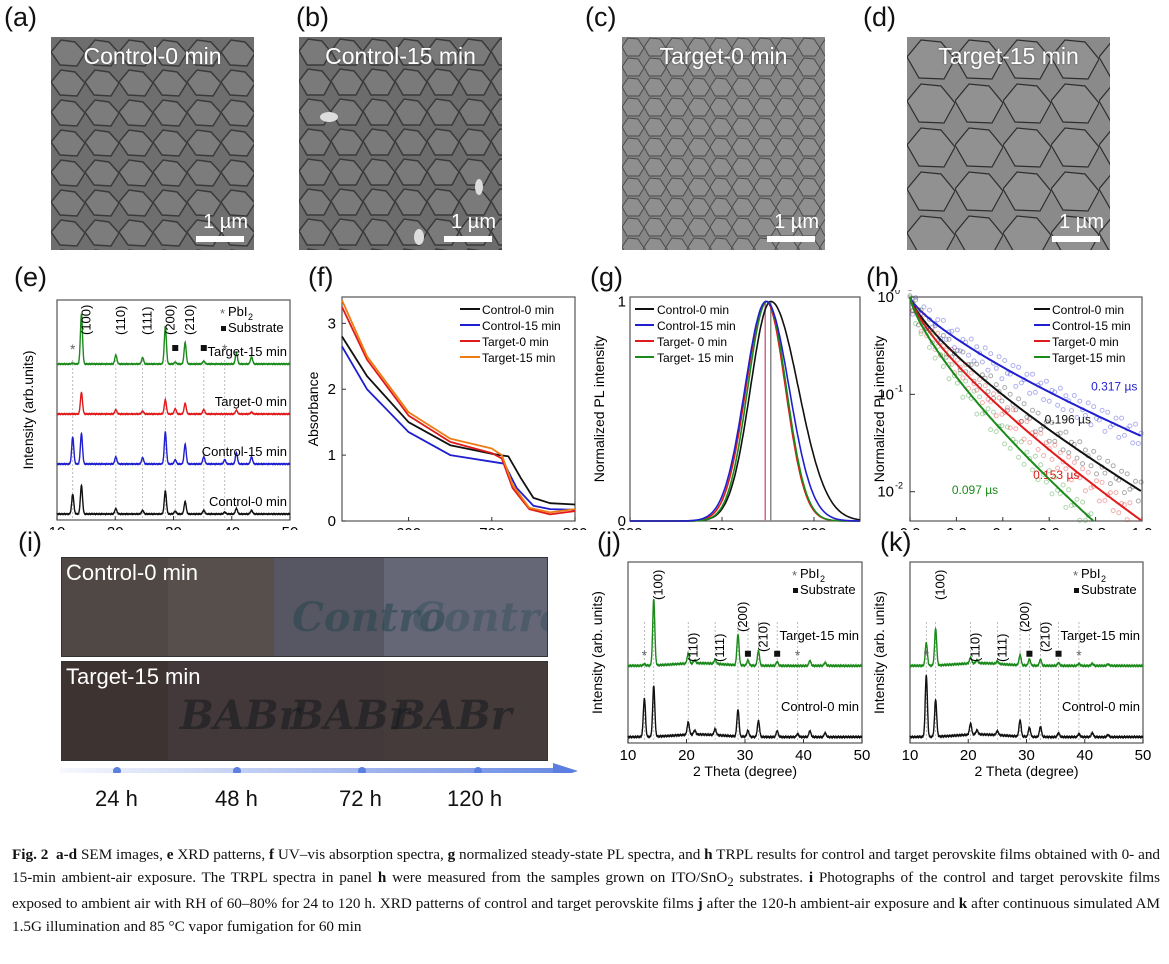  What do you see at coordinates (361, 854) in the screenshot?
I see `caption-segment: UV–vis absorption spectra,` at bounding box center [361, 854].